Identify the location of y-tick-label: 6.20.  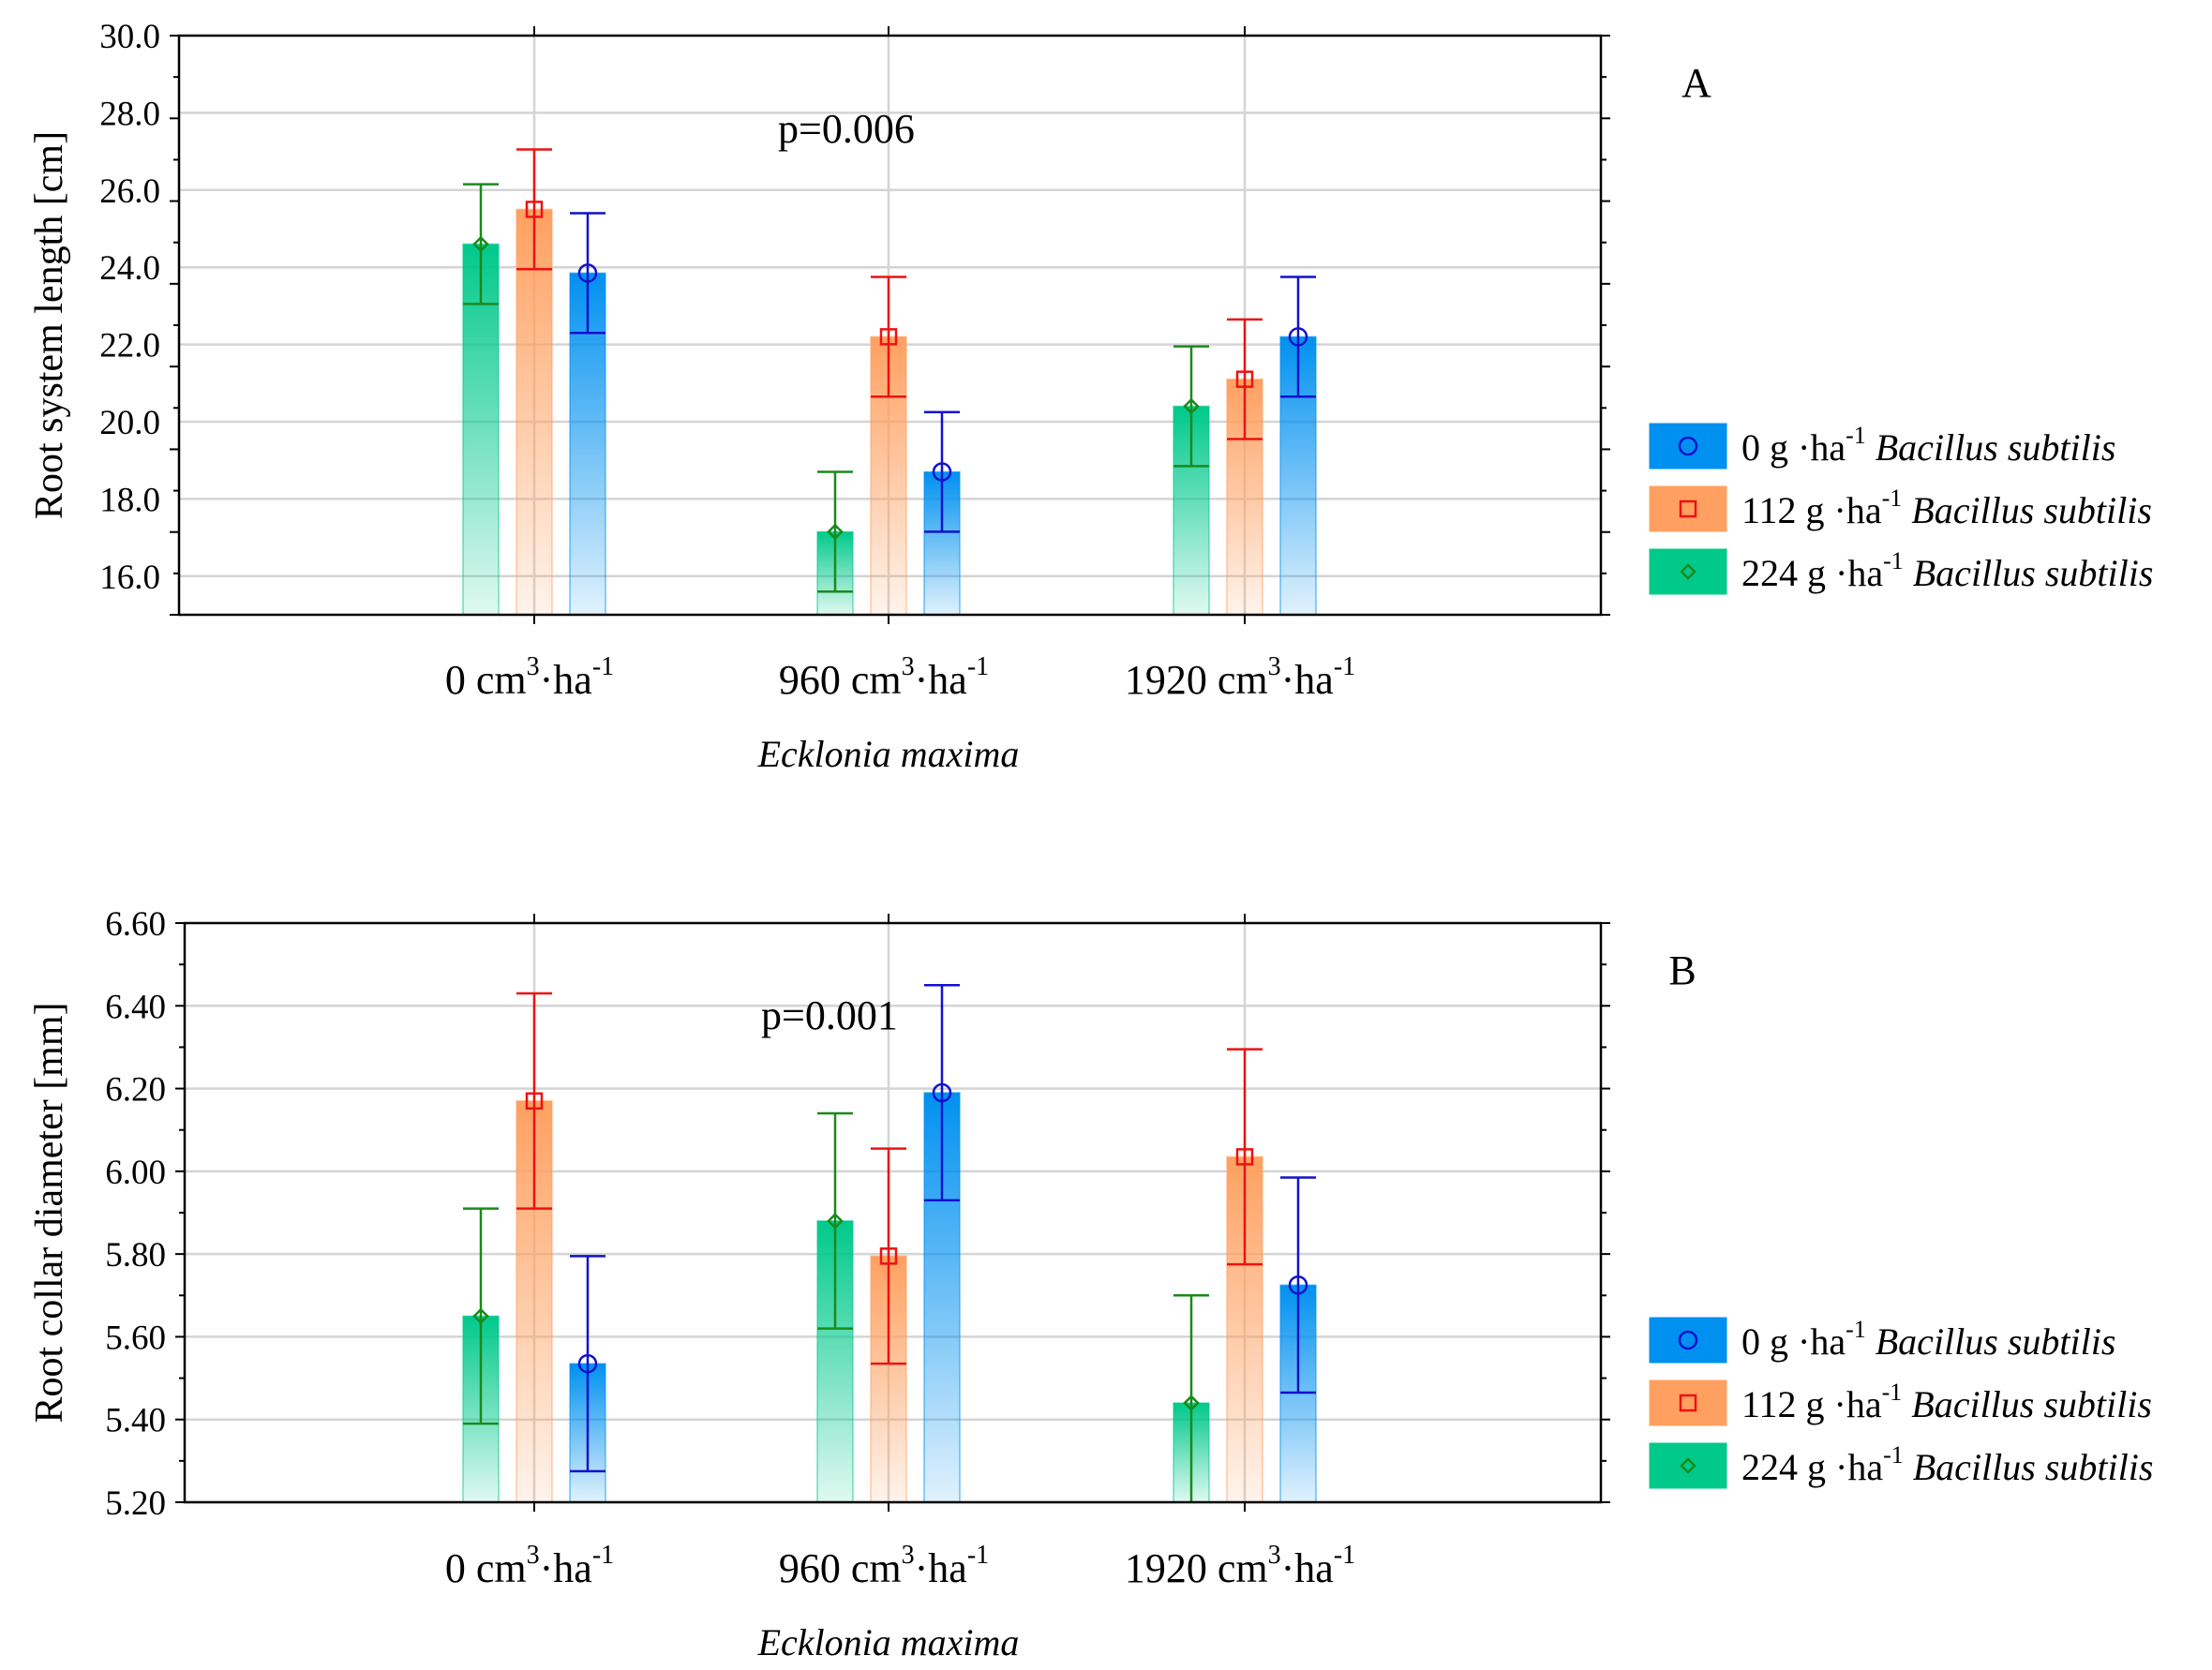
(135, 1090).